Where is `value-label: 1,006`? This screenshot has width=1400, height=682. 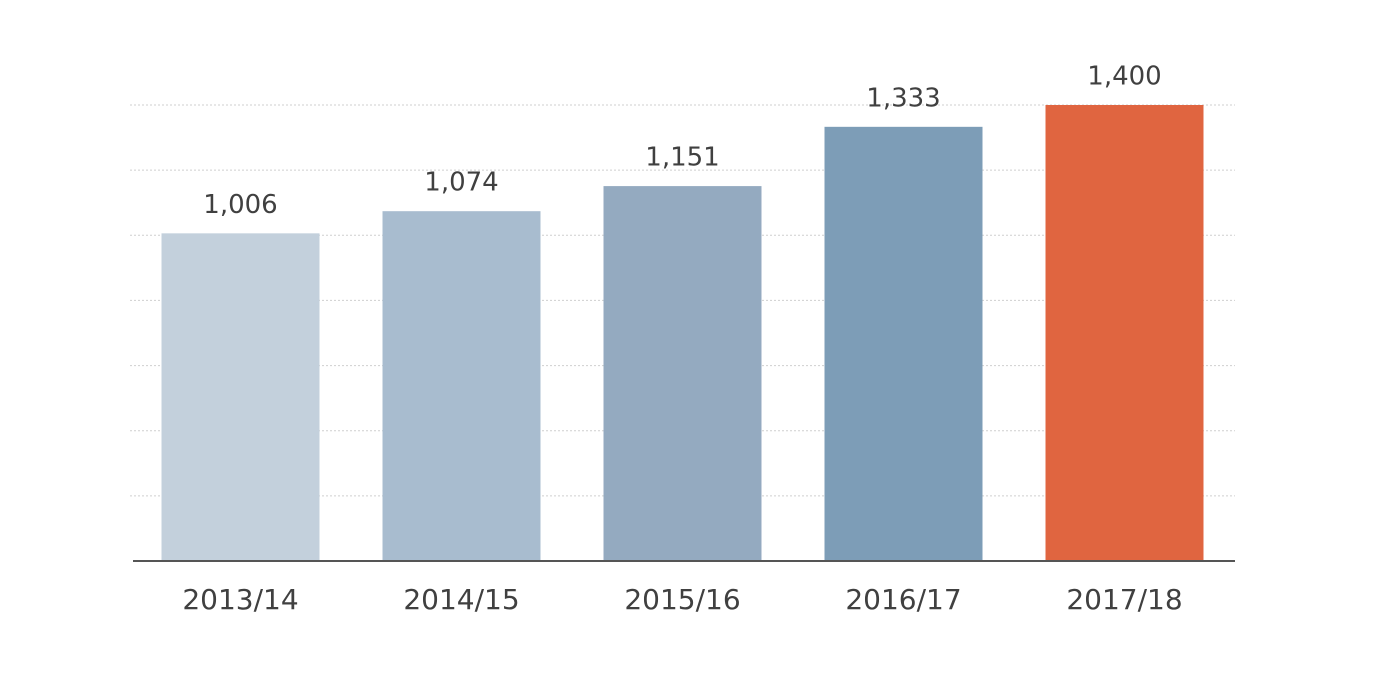 value-label: 1,006 is located at coordinates (240, 205).